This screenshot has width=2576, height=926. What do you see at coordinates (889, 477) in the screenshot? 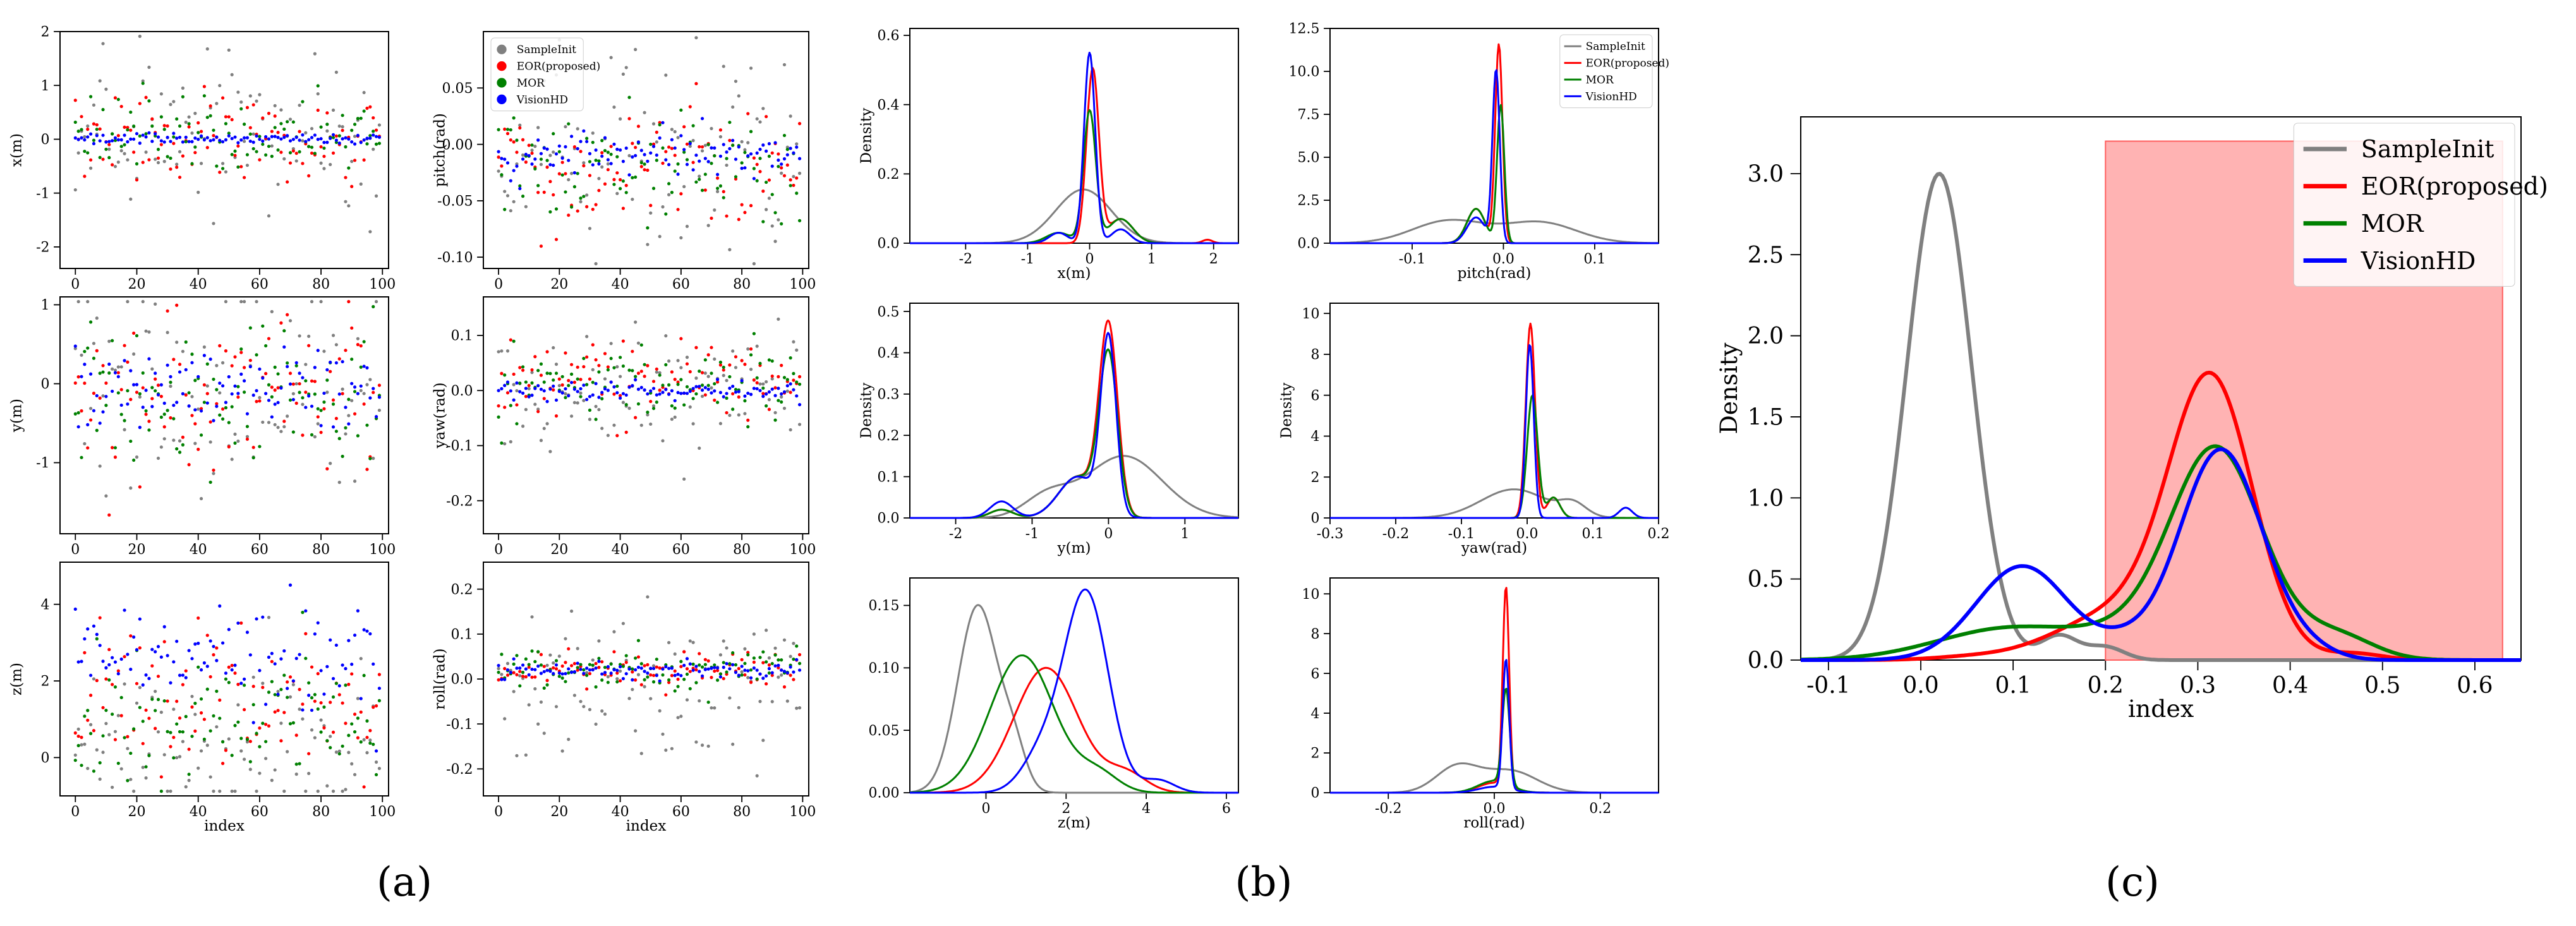
I see `y-tick-label: 0.1` at bounding box center [889, 477].